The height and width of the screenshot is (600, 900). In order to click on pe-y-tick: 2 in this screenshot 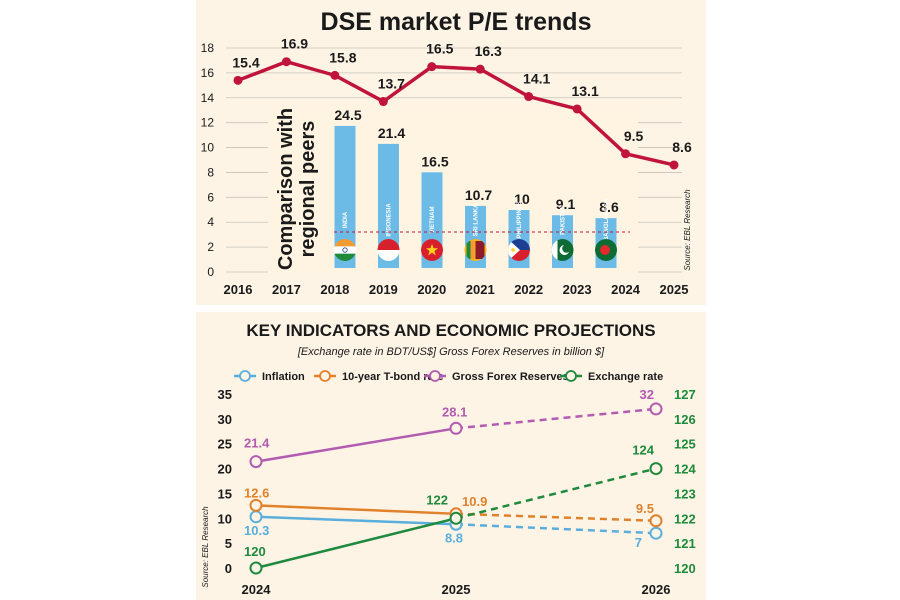, I will do `click(210, 247)`.